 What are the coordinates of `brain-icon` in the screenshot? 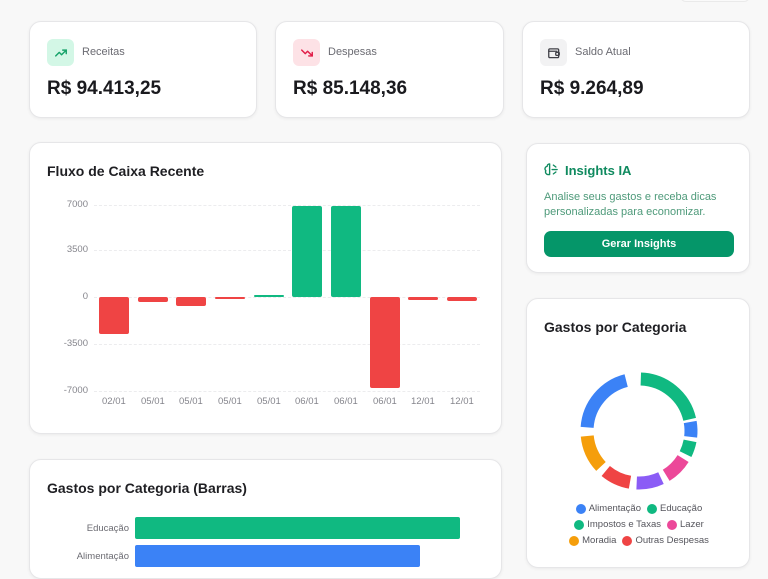 It's located at (551, 172).